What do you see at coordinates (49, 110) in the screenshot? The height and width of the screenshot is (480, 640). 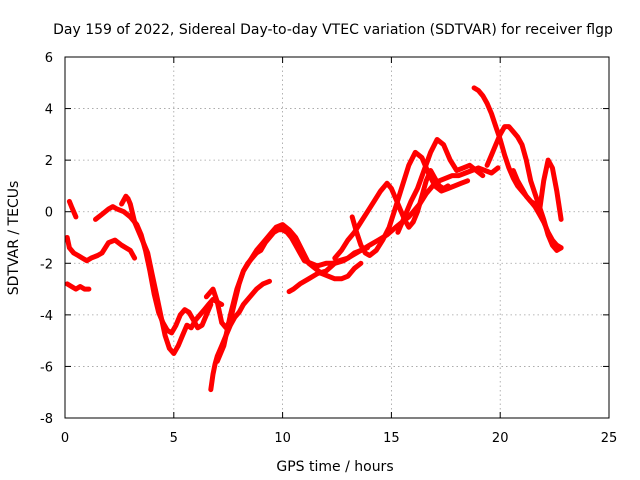 I see `y-tick-label: 4` at bounding box center [49, 110].